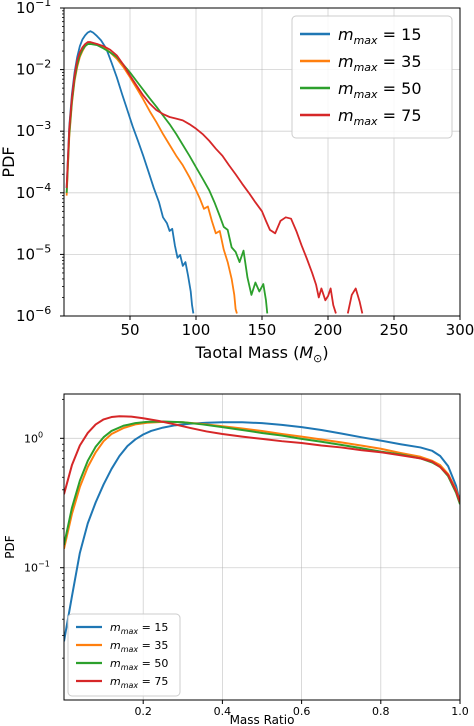 Image resolution: width=474 pixels, height=726 pixels. What do you see at coordinates (460, 711) in the screenshot?
I see `x-tick-label: 1.0` at bounding box center [460, 711].